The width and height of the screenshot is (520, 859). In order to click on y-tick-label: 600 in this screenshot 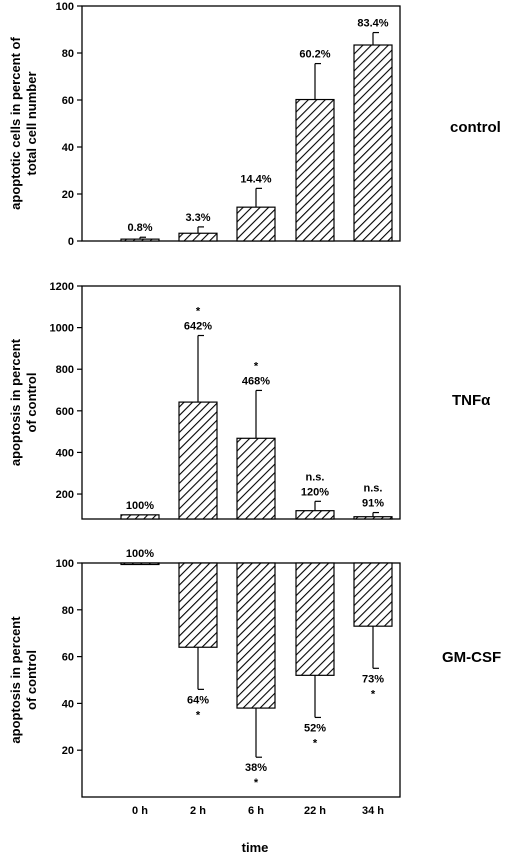, I will do `click(65, 412)`.